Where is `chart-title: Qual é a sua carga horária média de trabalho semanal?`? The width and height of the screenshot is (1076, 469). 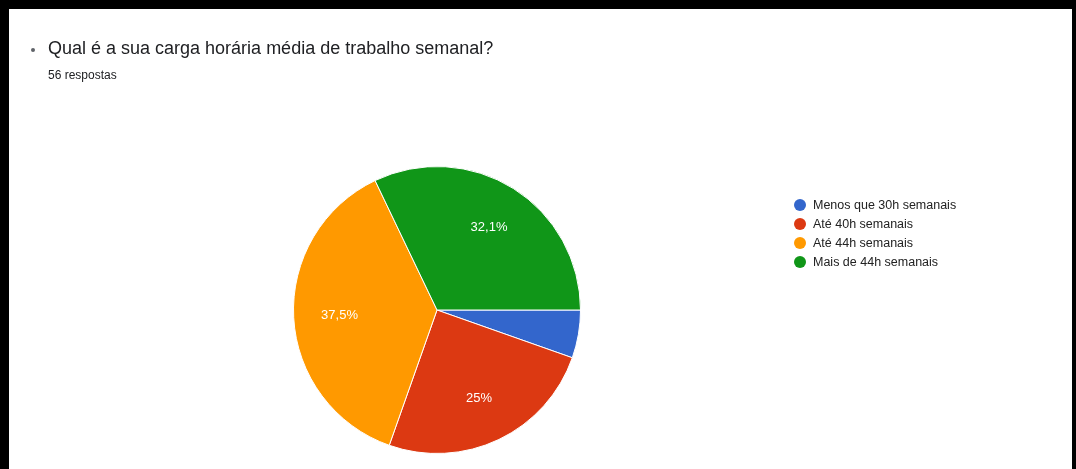
chart-title: Qual é a sua carga horária média de trabalho semanal? is located at coordinates (271, 48).